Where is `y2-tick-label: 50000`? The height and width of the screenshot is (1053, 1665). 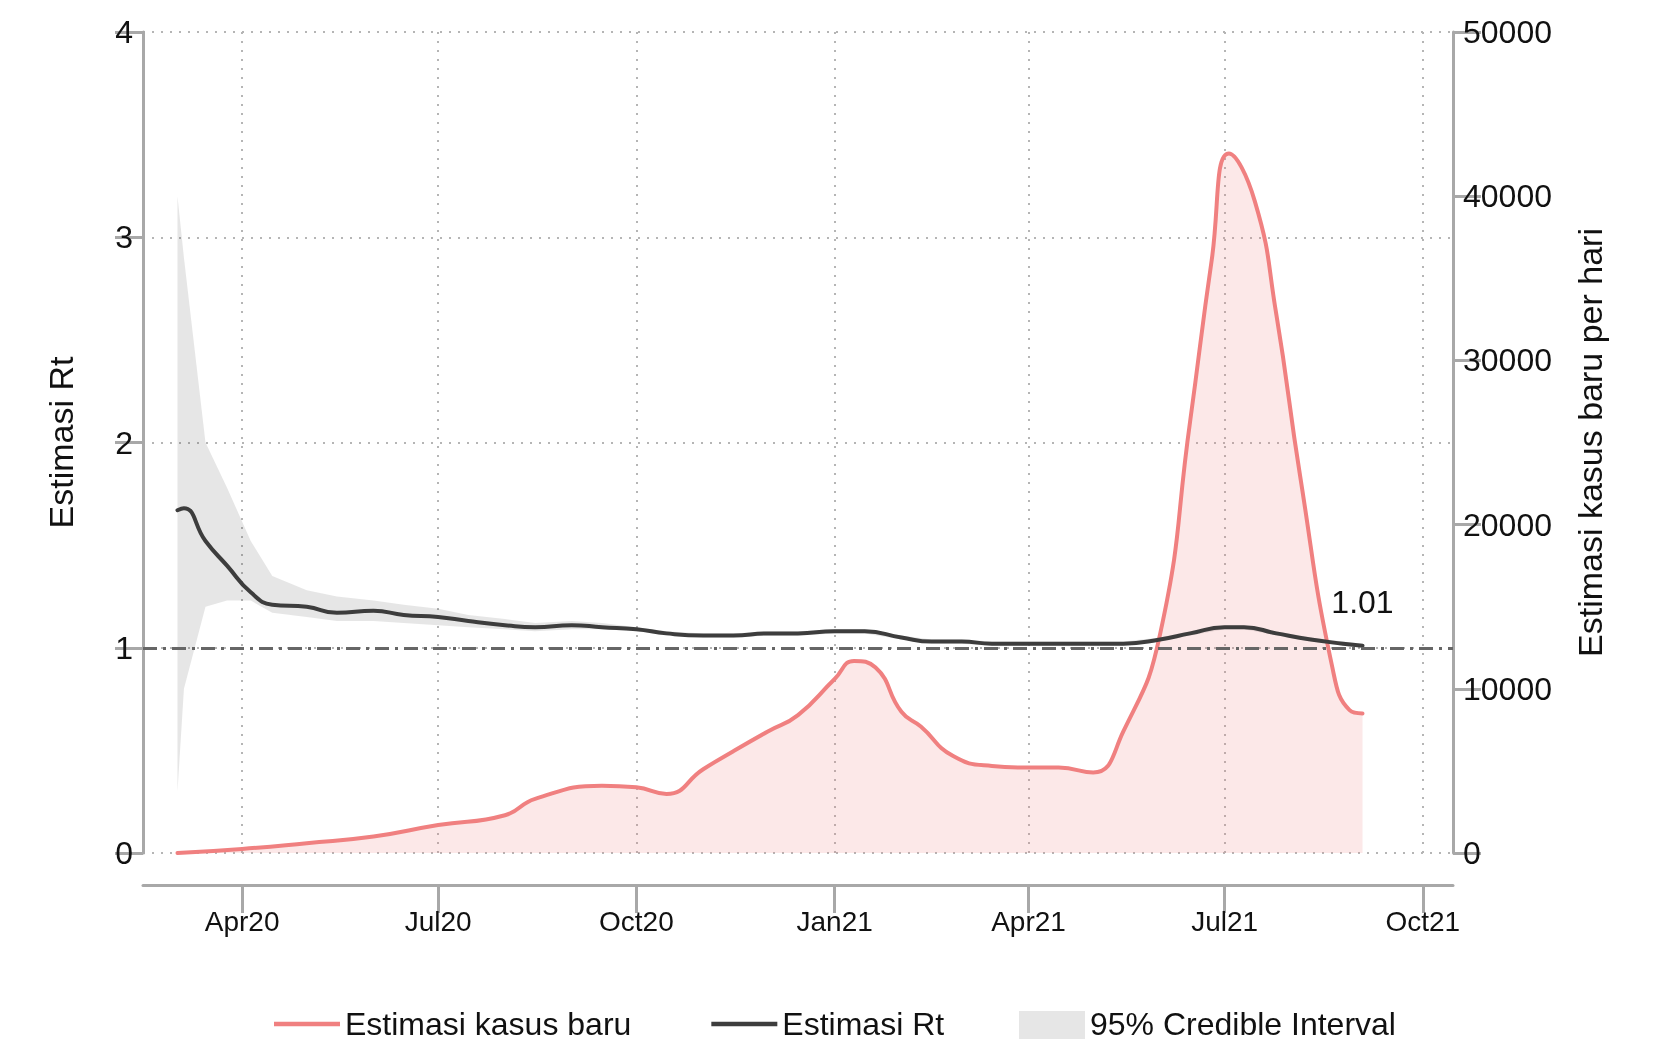 y2-tick-label: 50000 is located at coordinates (1507, 32).